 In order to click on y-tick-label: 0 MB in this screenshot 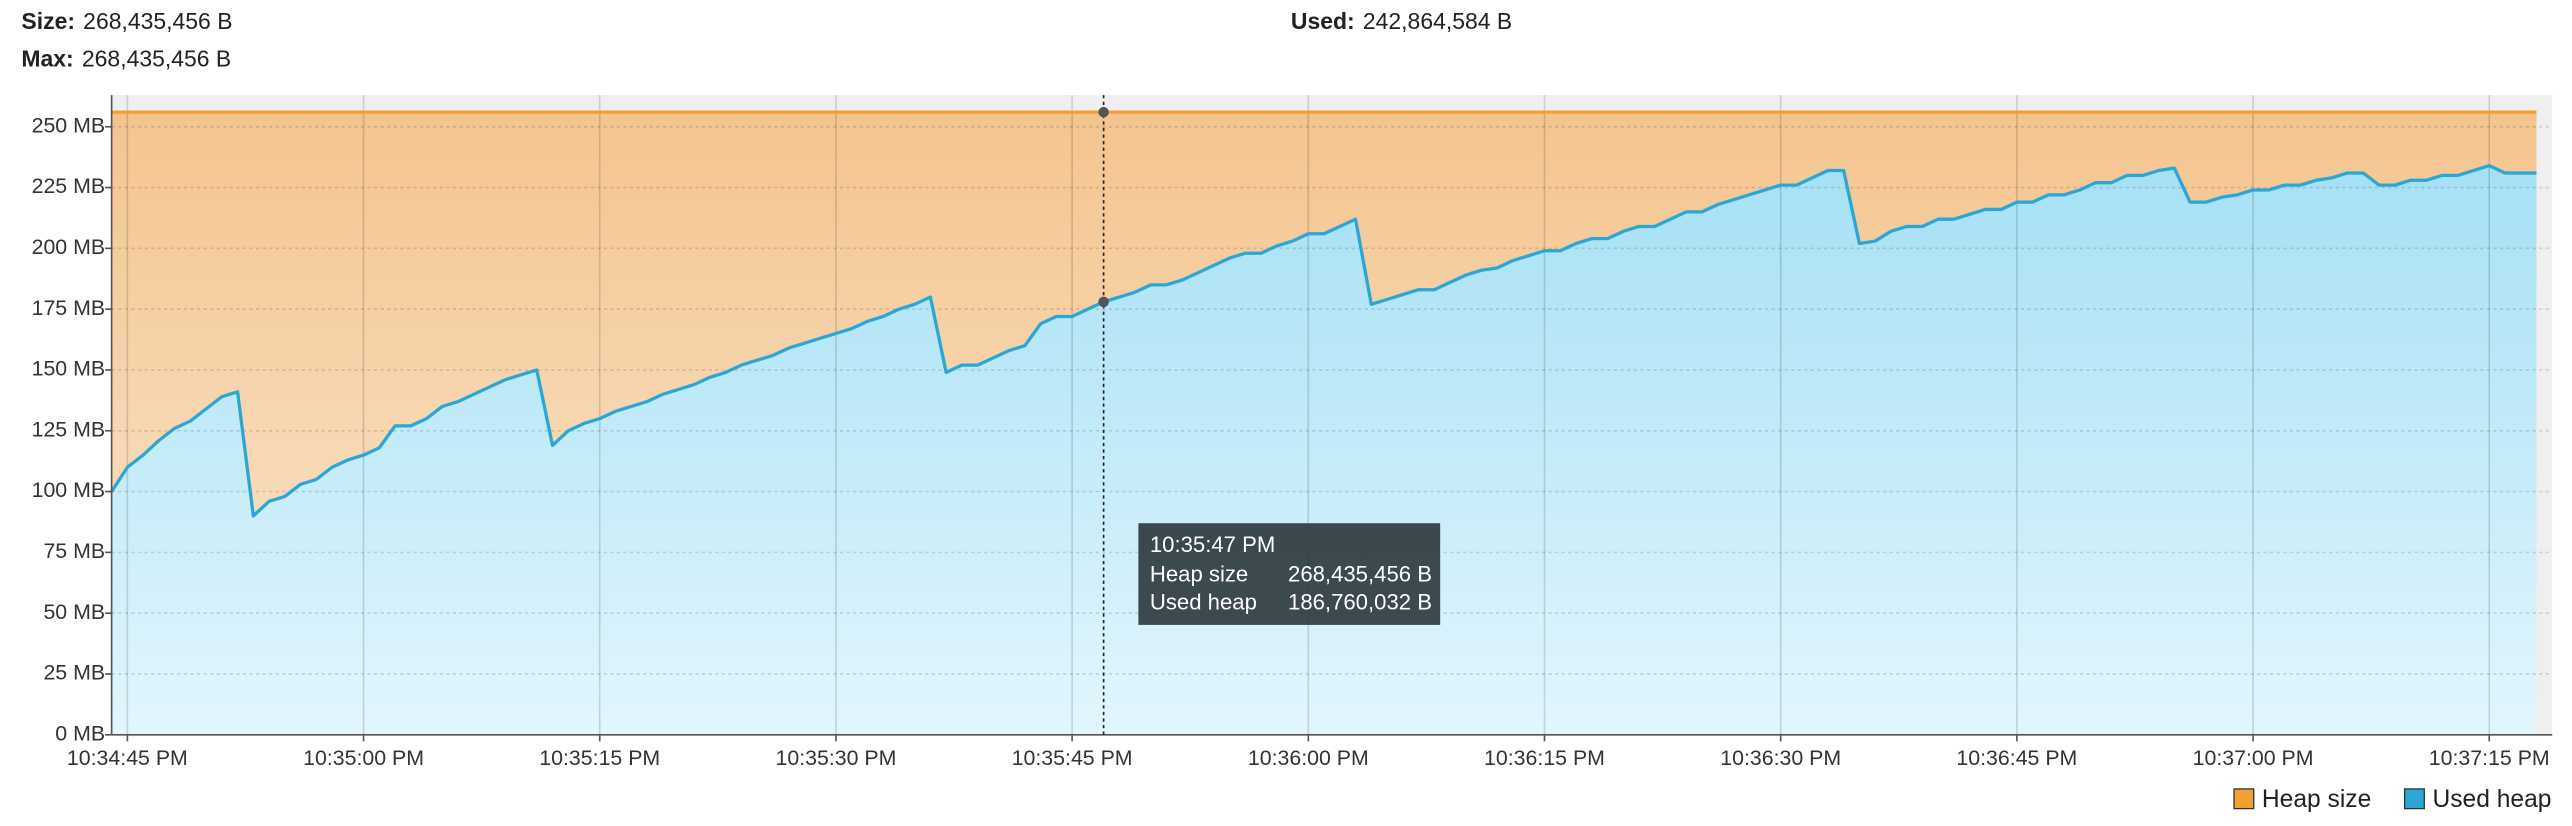, I will do `click(80, 733)`.